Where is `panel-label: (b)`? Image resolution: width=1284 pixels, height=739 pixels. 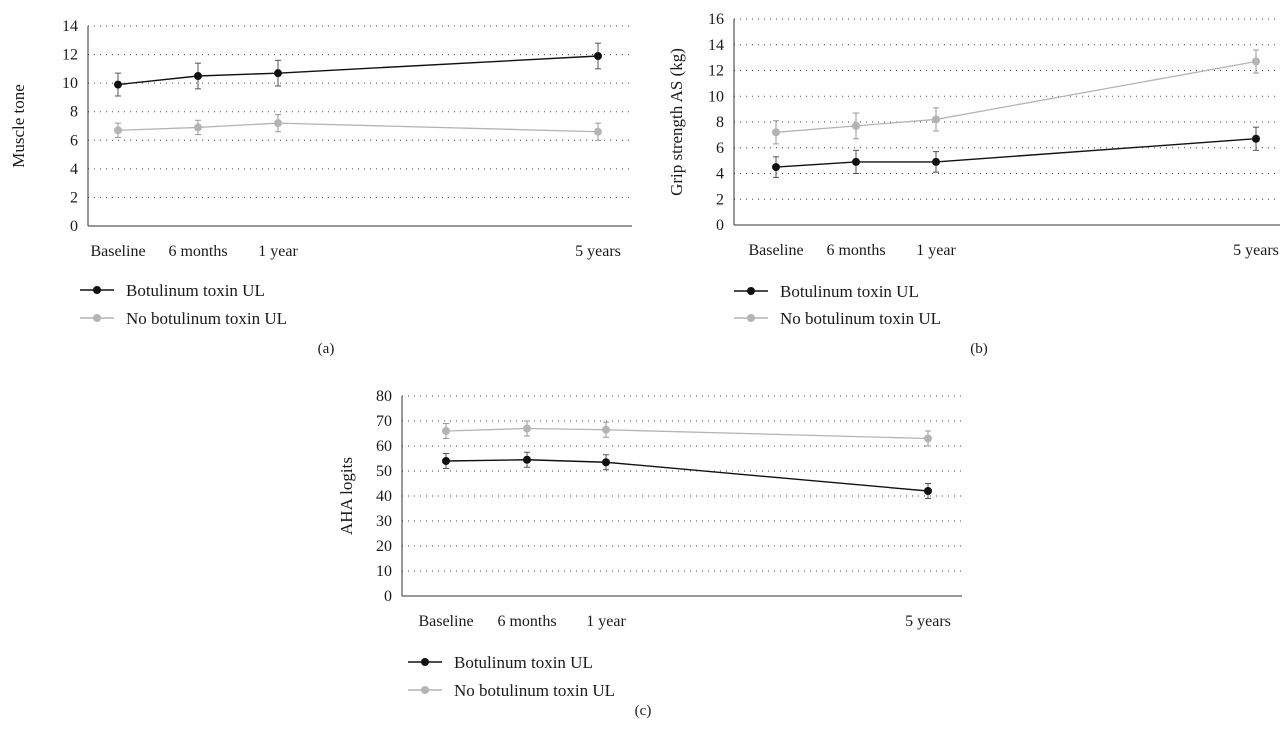
panel-label: (b) is located at coordinates (979, 349).